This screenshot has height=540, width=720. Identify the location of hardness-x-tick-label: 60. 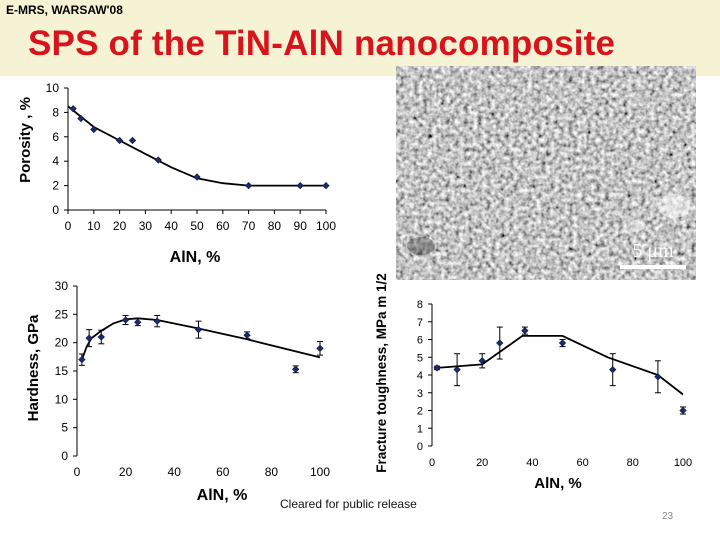
(223, 472).